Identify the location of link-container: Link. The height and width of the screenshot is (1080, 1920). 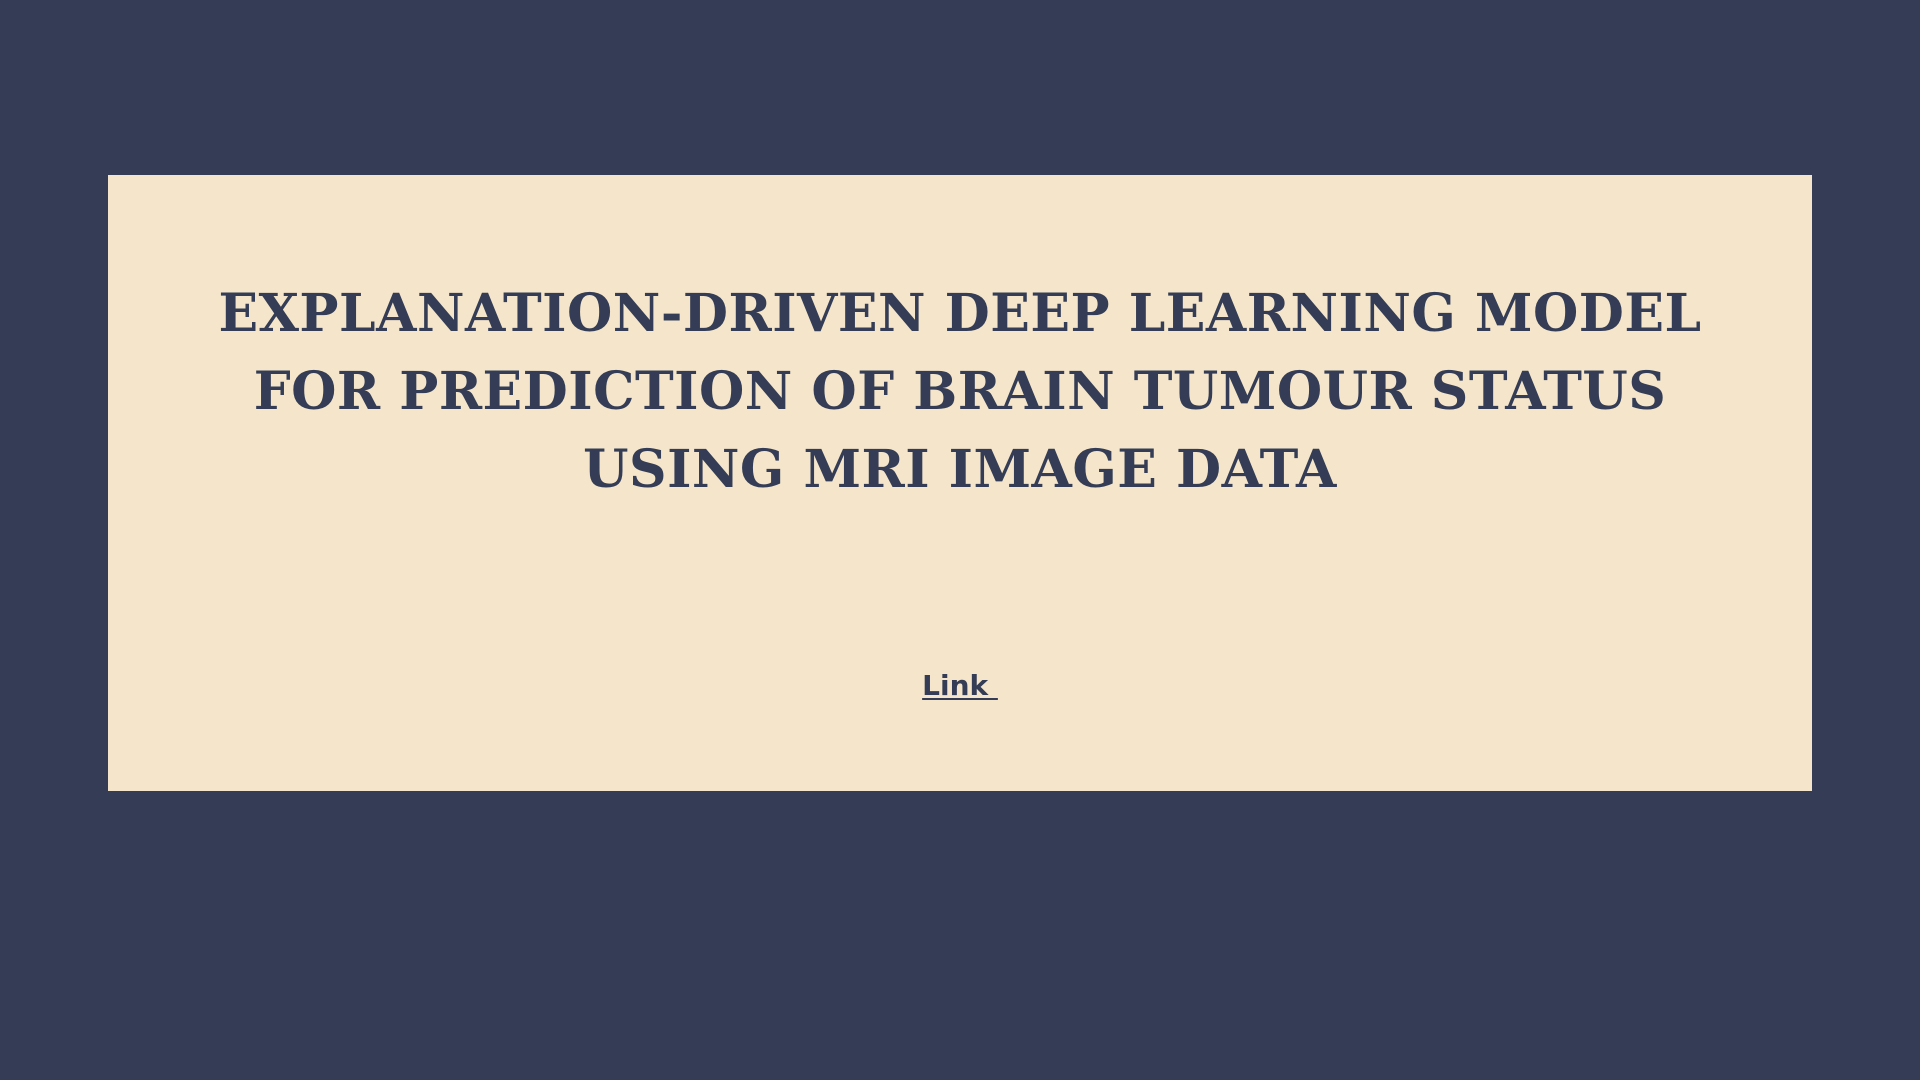
(960, 686).